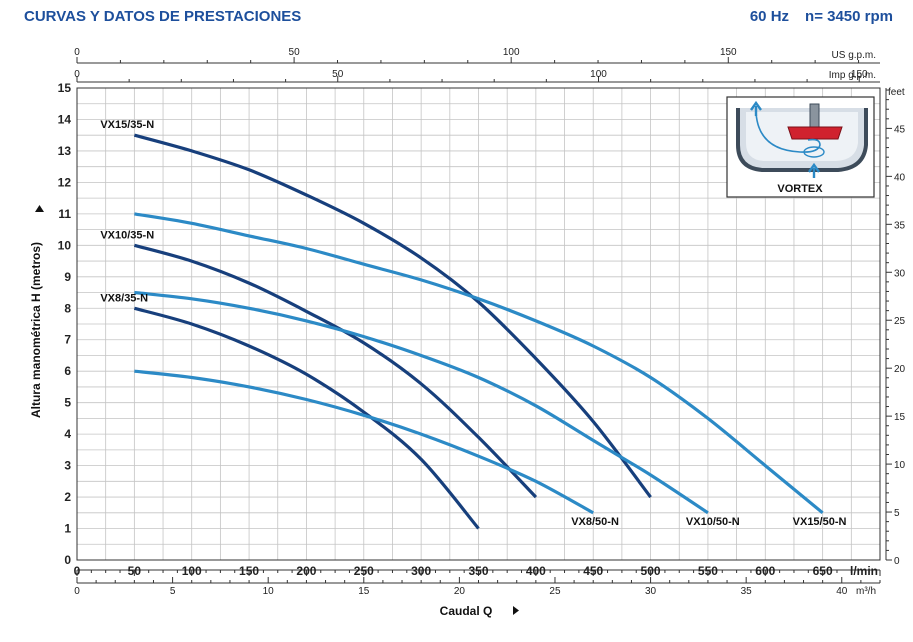 The height and width of the screenshot is (642, 913). What do you see at coordinates (163, 16) in the screenshot?
I see `chart-title: CURVAS Y DATOS DE PRESTACIONES` at bounding box center [163, 16].